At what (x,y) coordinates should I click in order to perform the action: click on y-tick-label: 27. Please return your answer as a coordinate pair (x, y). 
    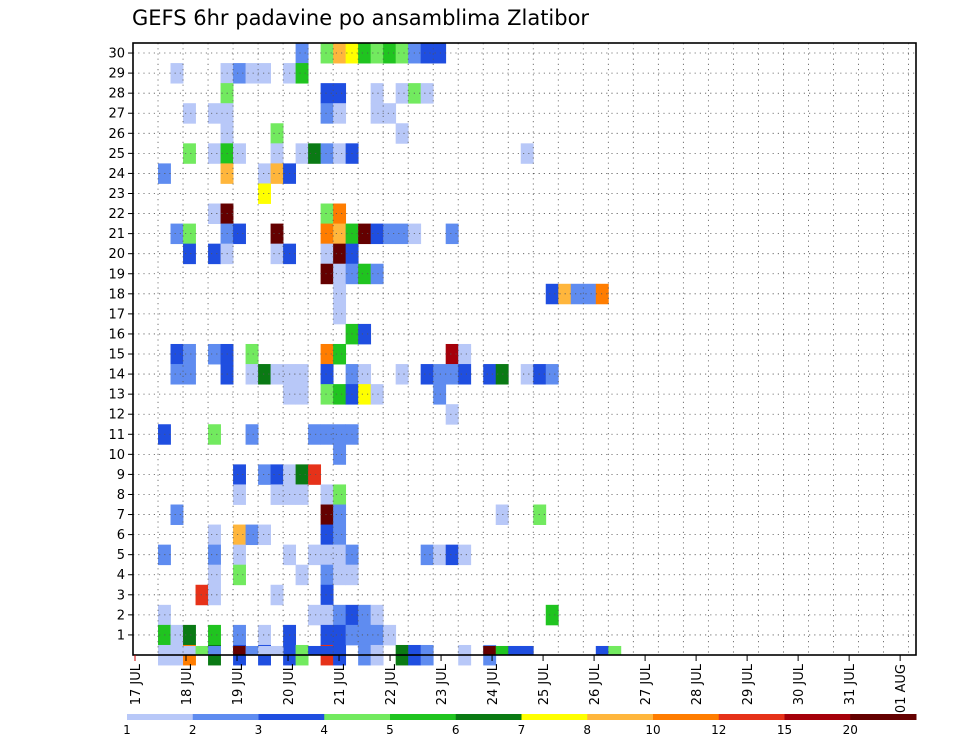
    Looking at the image, I should click on (116, 114).